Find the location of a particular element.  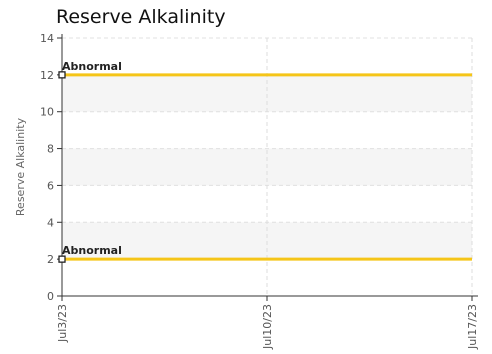

y-tick-label: 0 is located at coordinates (50, 296).